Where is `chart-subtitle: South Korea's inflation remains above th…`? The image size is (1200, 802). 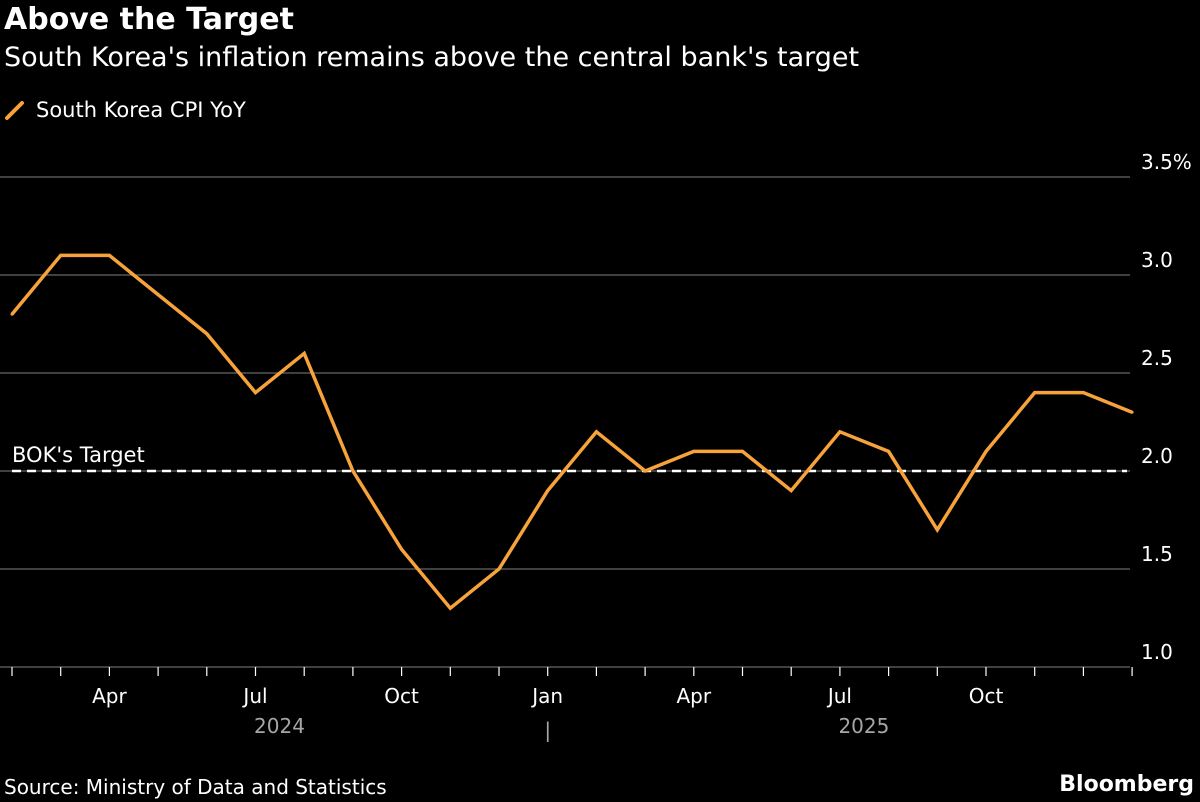 chart-subtitle: South Korea's inflation remains above th… is located at coordinates (432, 57).